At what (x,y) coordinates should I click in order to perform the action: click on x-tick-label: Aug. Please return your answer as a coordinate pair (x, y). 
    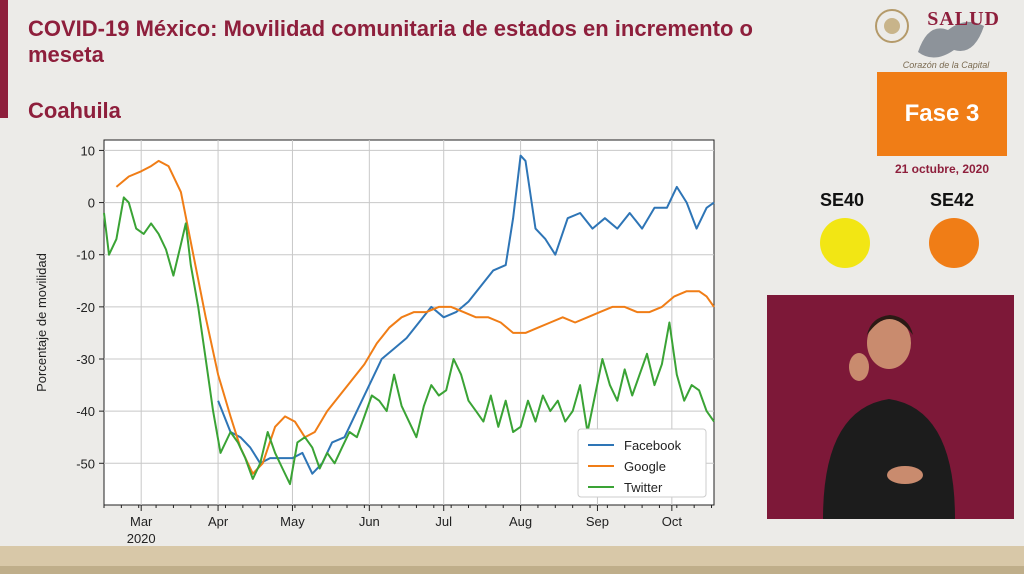
    Looking at the image, I should click on (520, 521).